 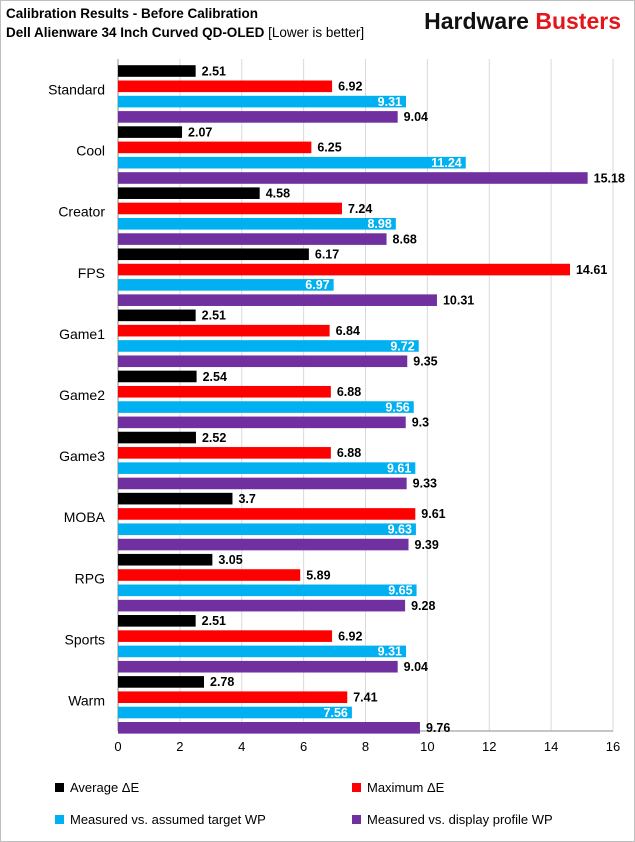 I want to click on data-label-profile_wp: 10.31, so click(x=458, y=300).